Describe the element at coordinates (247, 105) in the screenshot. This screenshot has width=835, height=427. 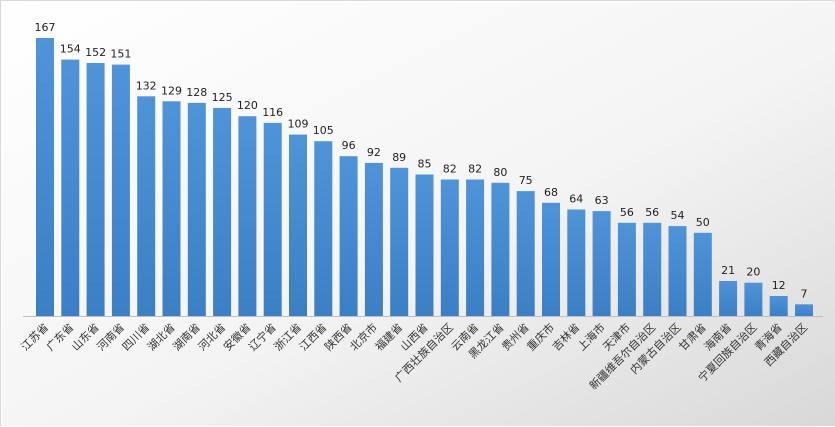
I see `bar-value-label: 120` at that location.